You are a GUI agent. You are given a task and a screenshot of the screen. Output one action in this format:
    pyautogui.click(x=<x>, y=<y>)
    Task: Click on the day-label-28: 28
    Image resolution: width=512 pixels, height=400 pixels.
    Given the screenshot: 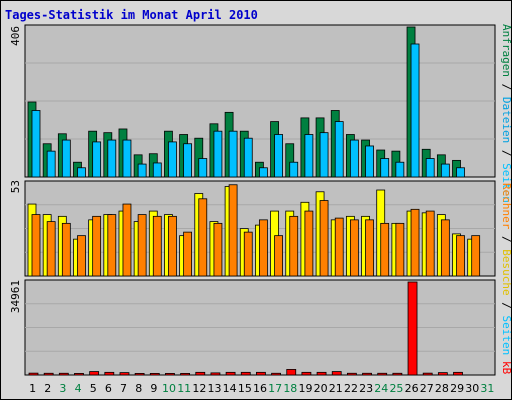 What is the action you would take?
    pyautogui.click(x=442, y=388)
    